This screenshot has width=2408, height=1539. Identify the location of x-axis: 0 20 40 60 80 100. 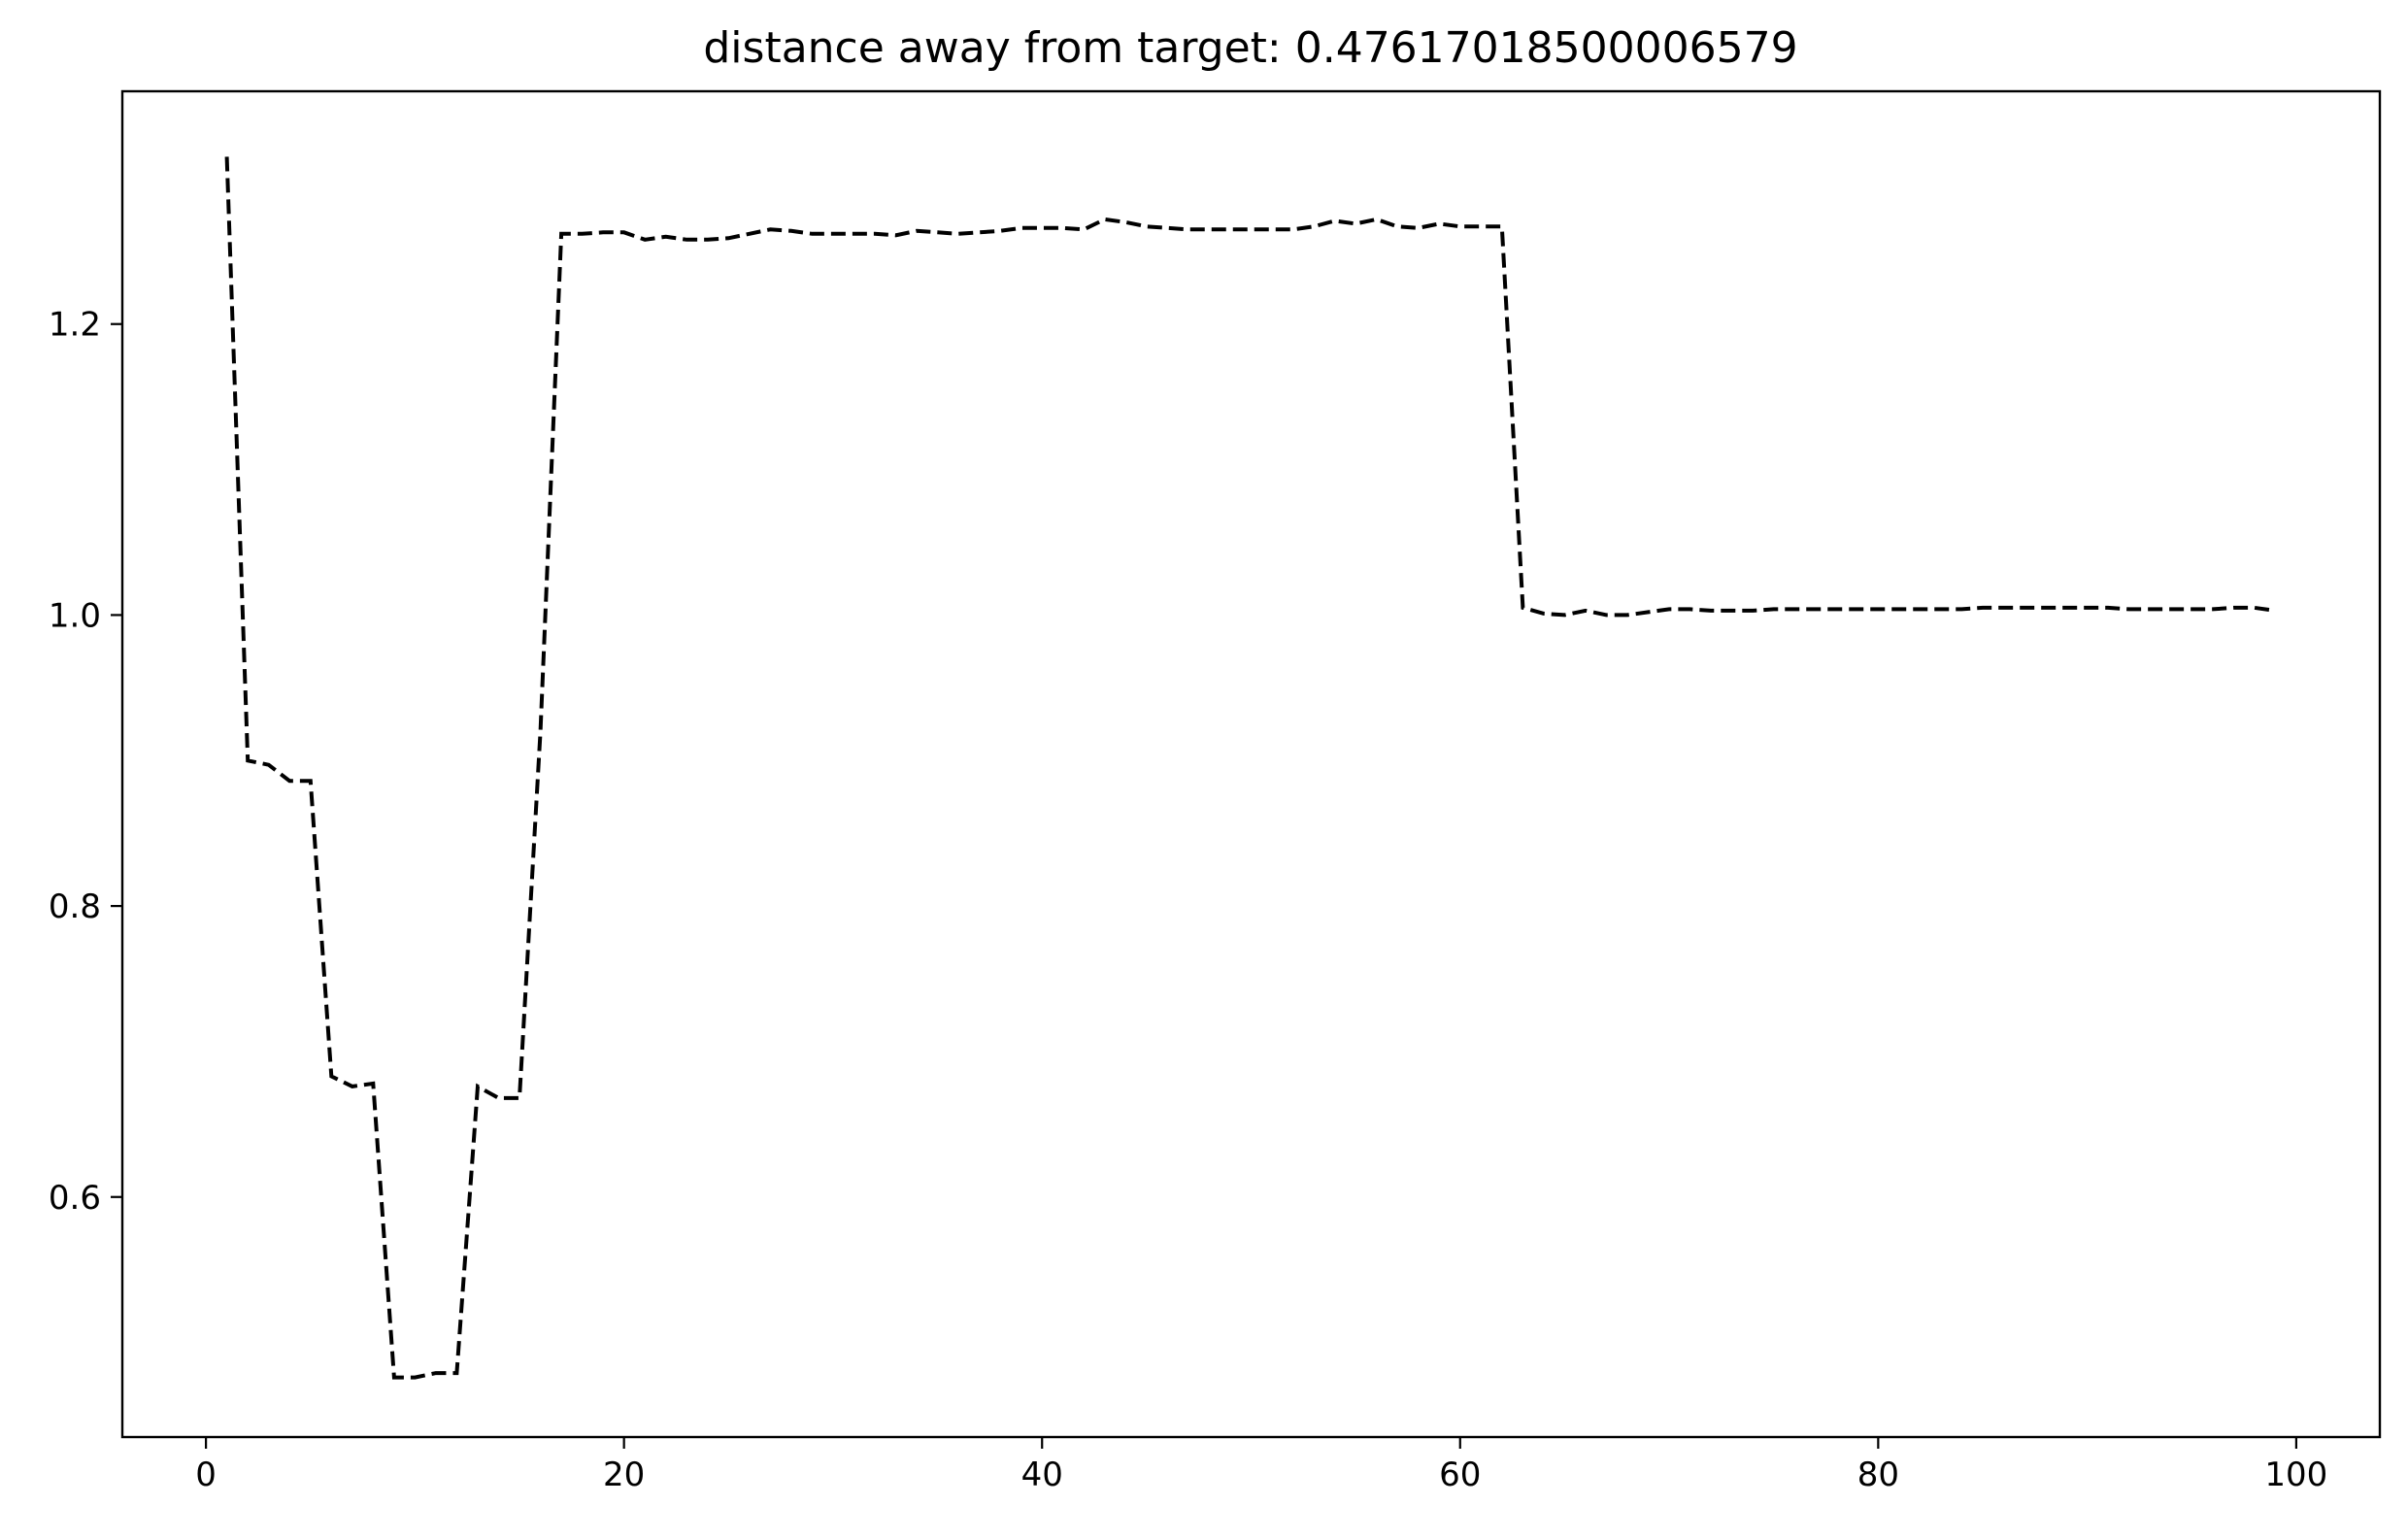
(1261, 1466).